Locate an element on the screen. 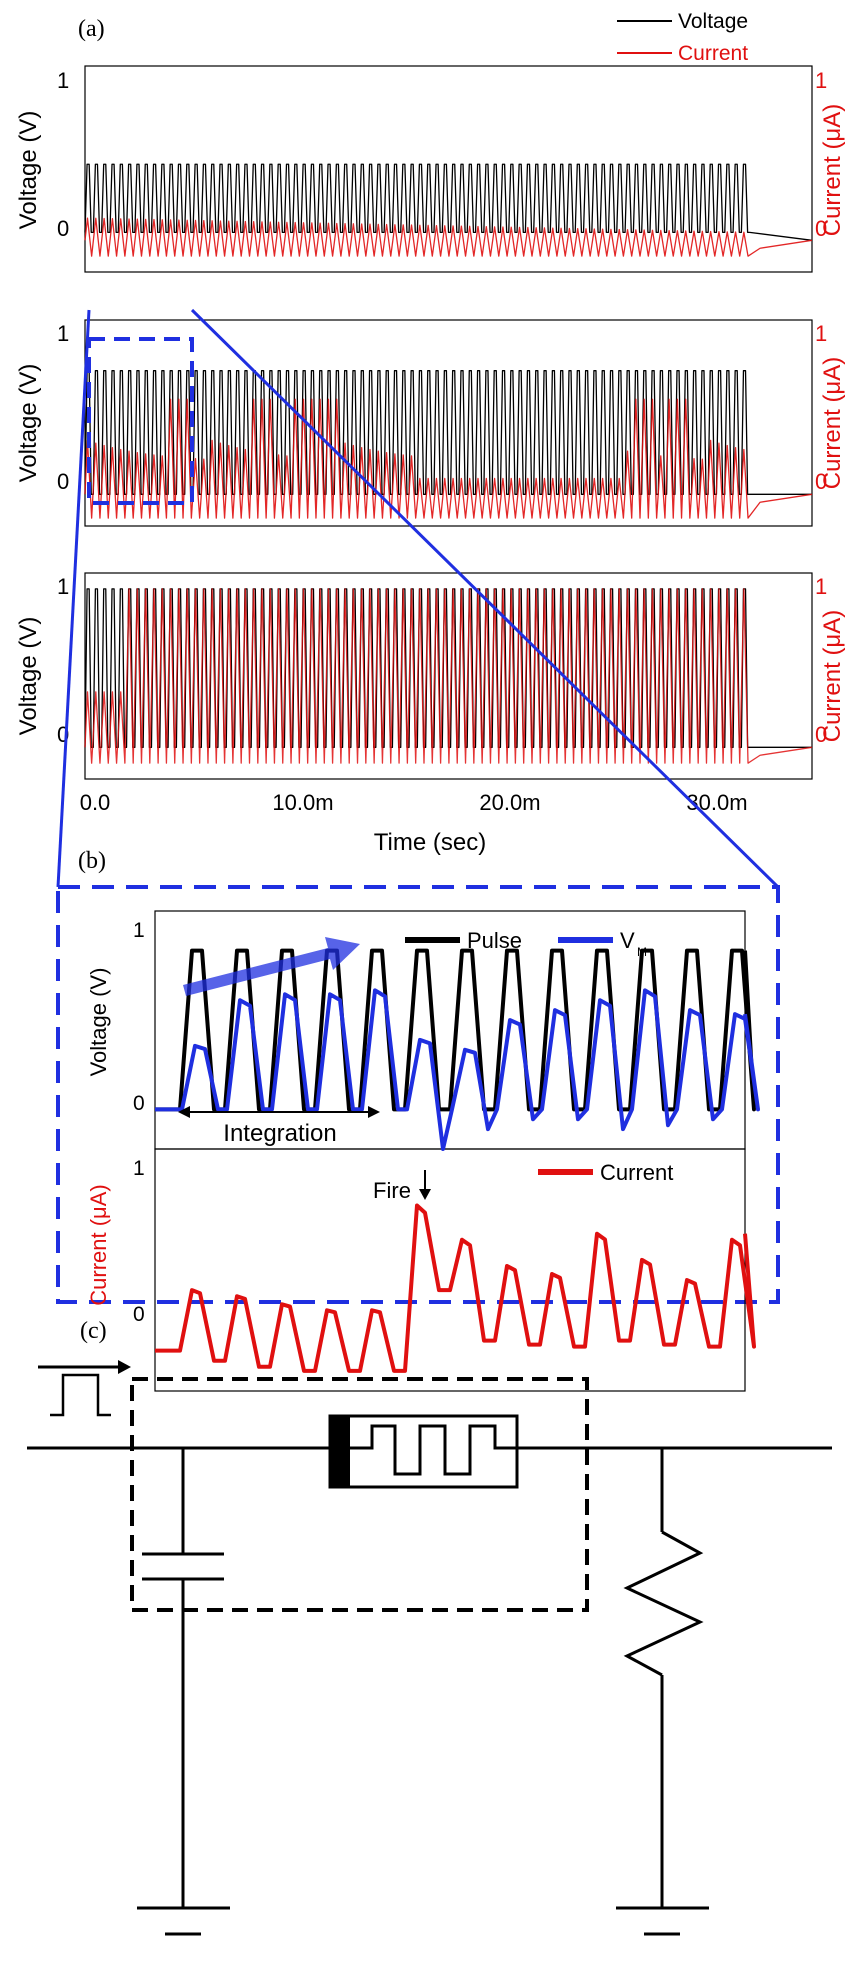 This screenshot has height=1979, width=858. a-xtick-10m: 10.0m is located at coordinates (302, 802).